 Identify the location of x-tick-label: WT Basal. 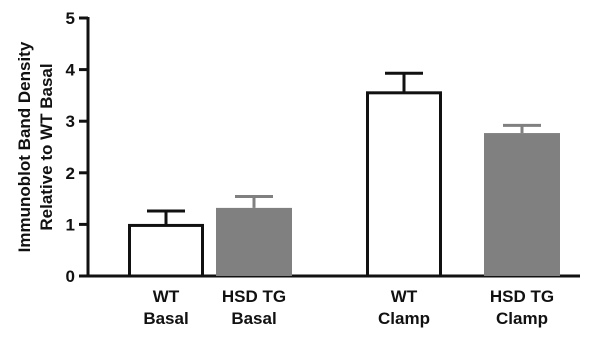
(165, 307).